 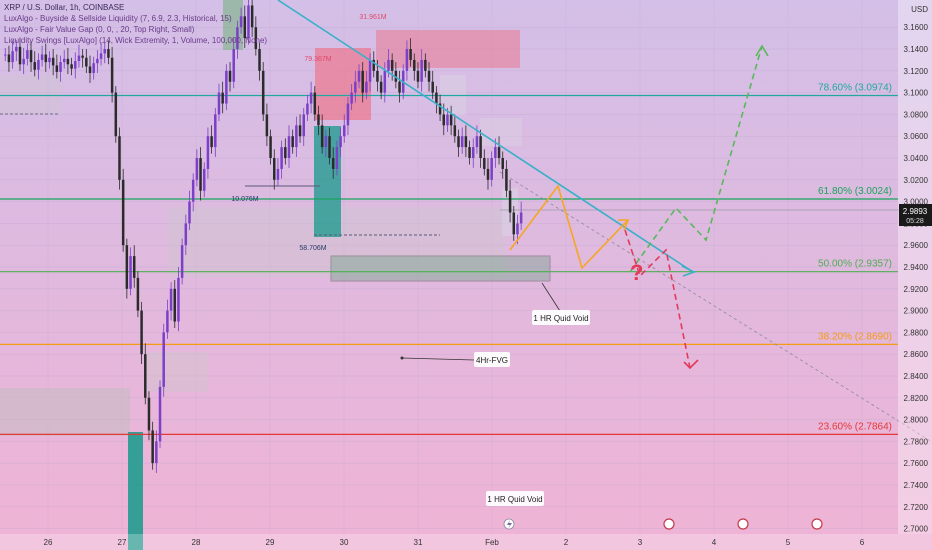 I want to click on price-tag-box, so click(x=915, y=215).